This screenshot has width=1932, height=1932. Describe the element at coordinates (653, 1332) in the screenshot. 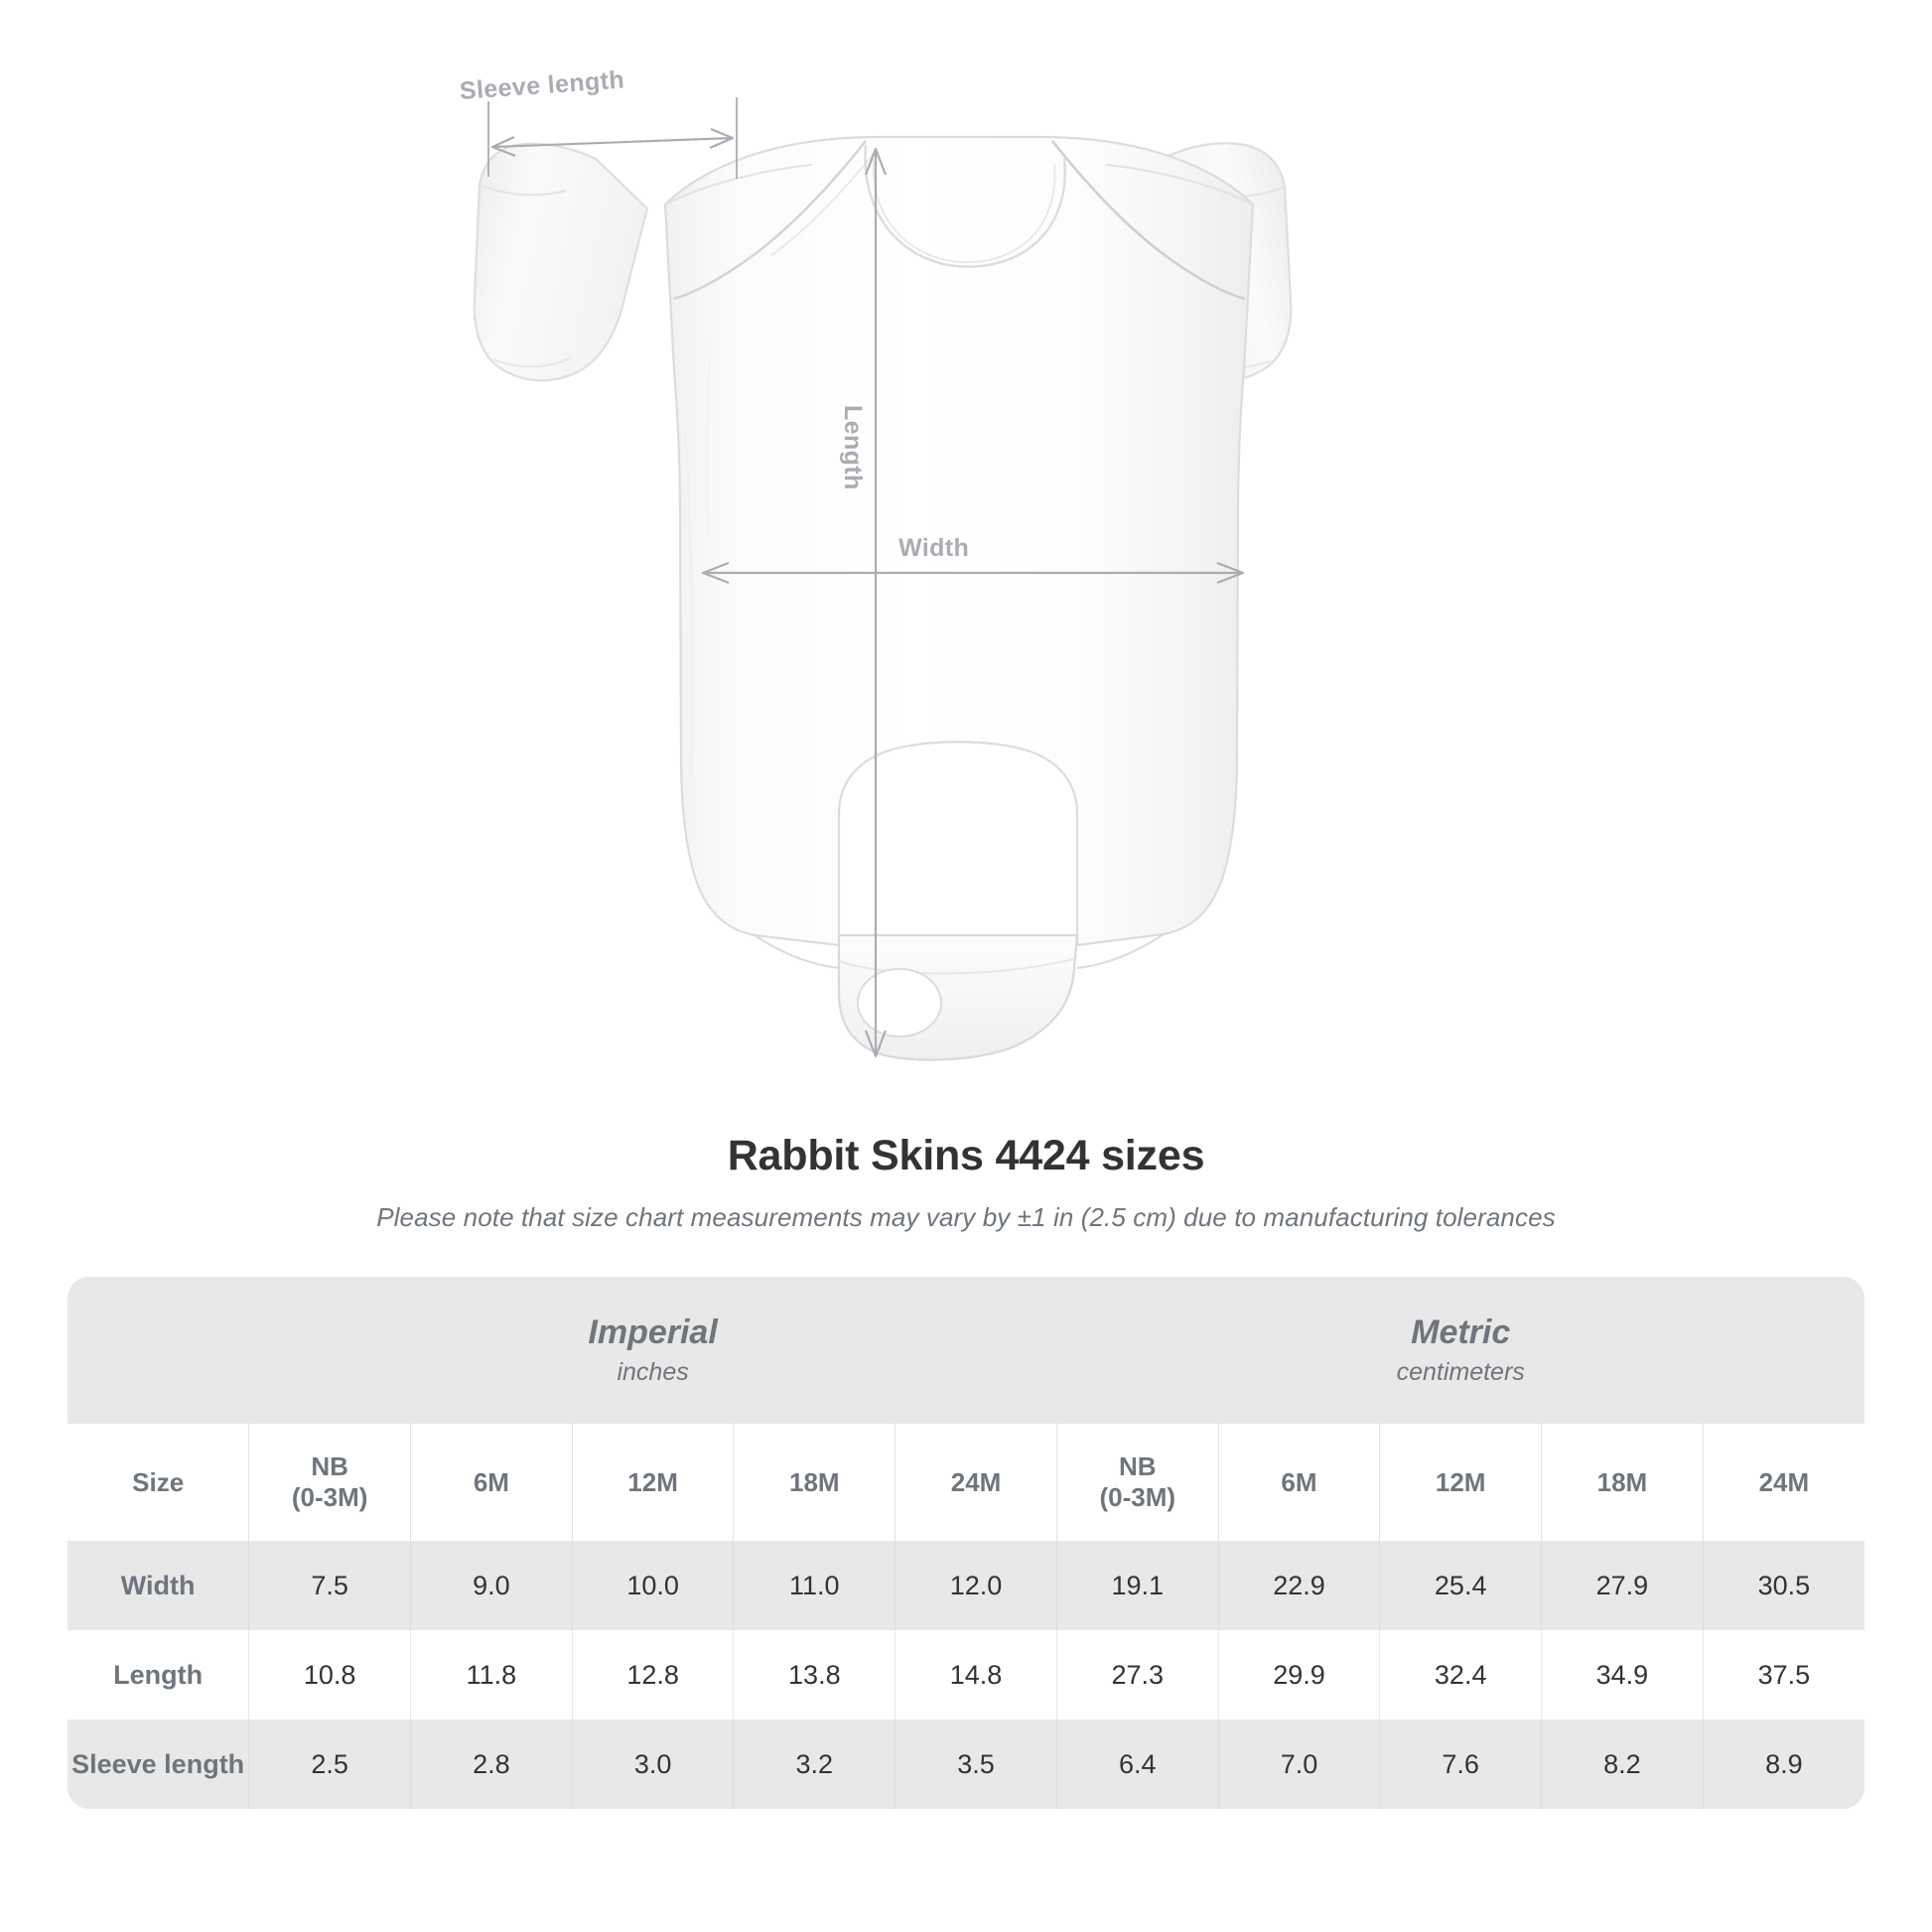

I see `banner-imperial-name: Imperial` at that location.